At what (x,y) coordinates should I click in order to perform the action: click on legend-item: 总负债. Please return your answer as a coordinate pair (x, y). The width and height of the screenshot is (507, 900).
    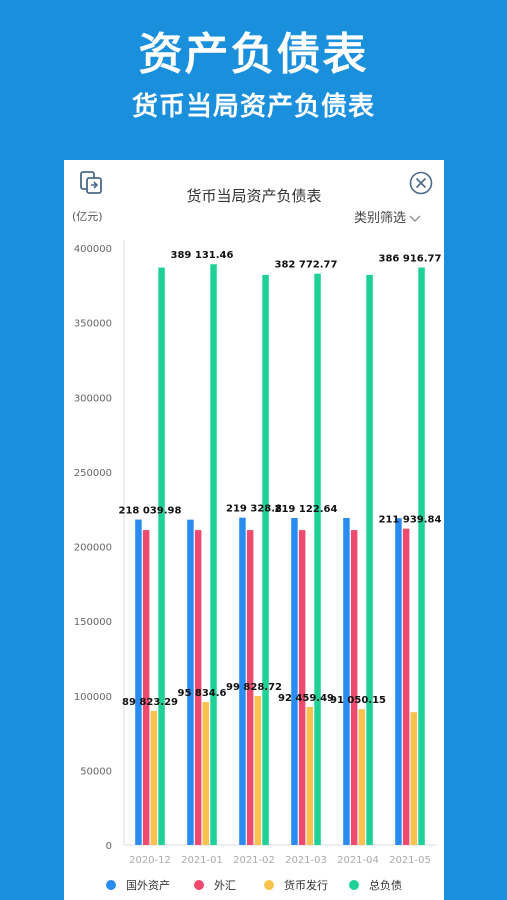
    Looking at the image, I should click on (375, 885).